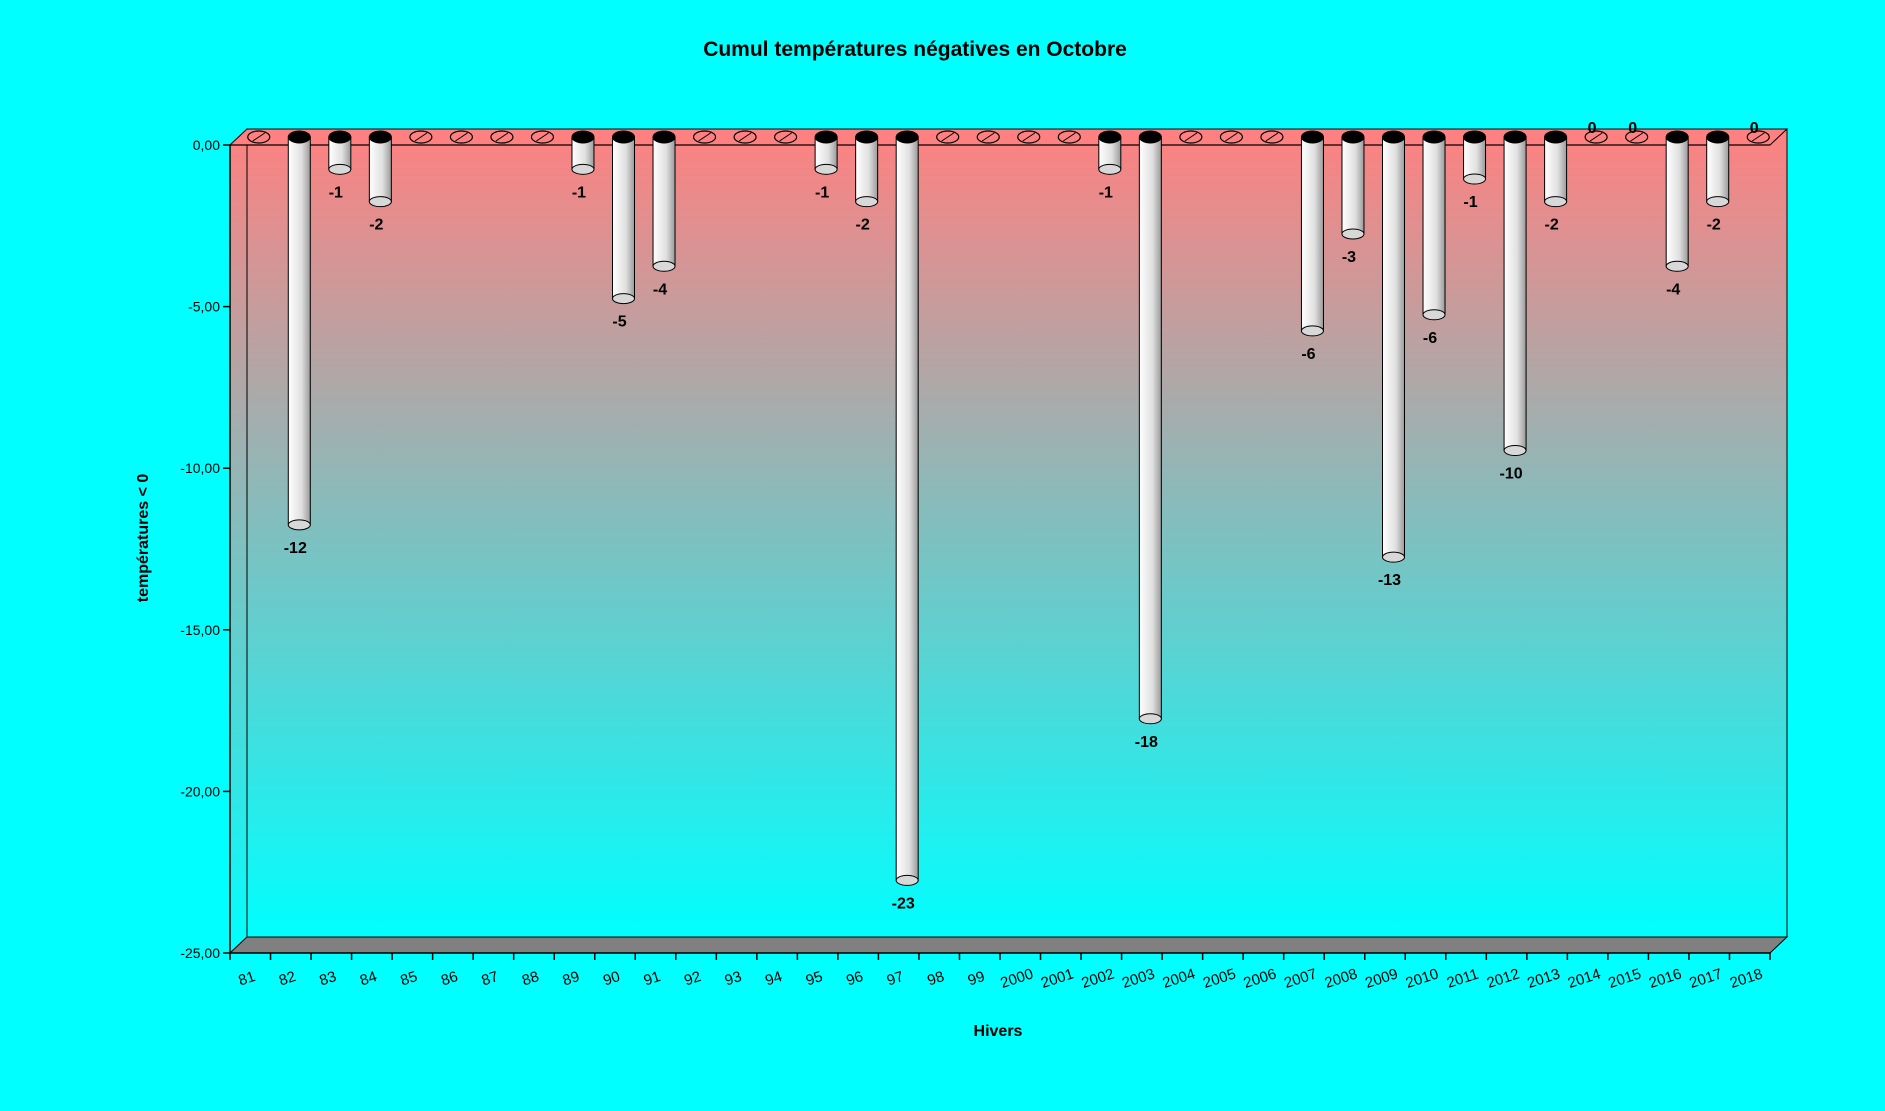  I want to click on x-tick-label: 2008, so click(1341, 978).